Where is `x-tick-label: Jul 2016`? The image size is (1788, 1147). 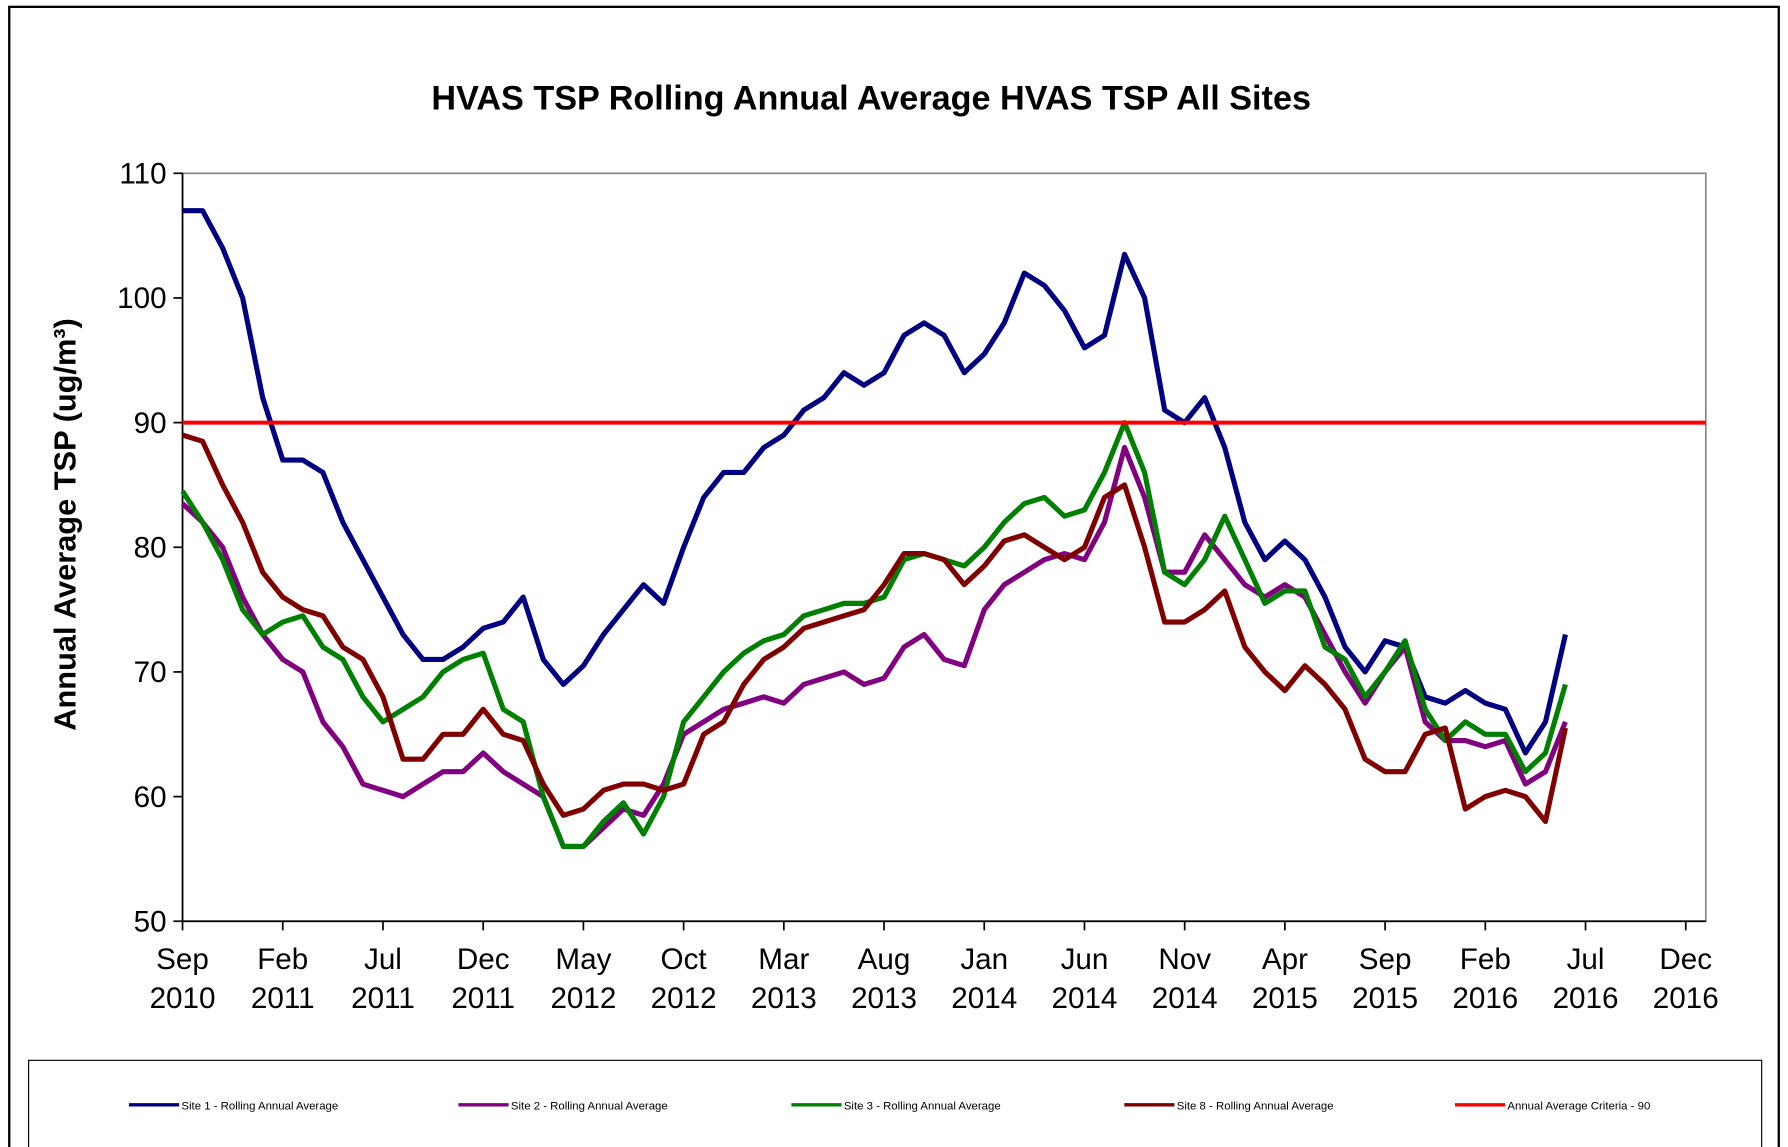
x-tick-label: Jul 2016 is located at coordinates (1586, 979).